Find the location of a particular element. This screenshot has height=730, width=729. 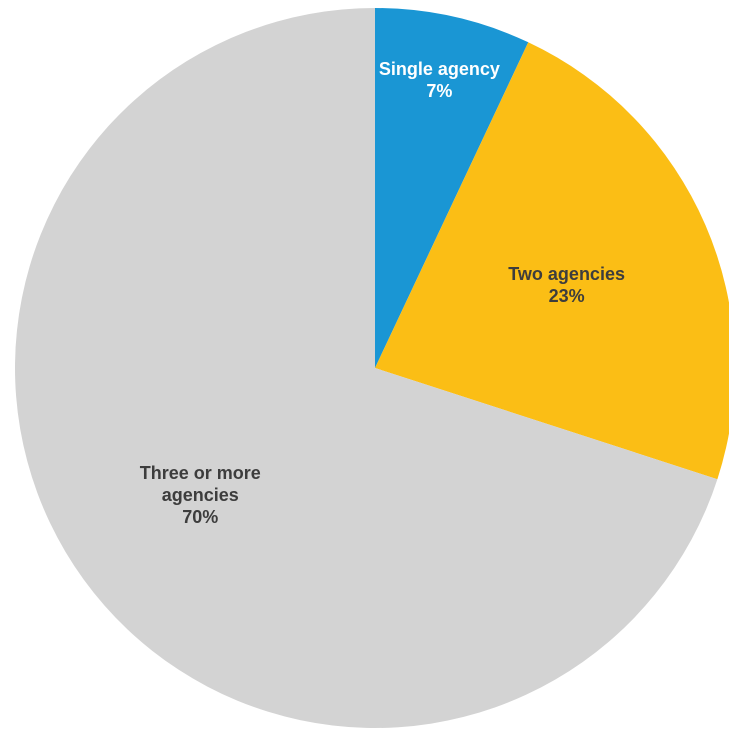

pie-slice-category: Two agencies is located at coordinates (566, 274).